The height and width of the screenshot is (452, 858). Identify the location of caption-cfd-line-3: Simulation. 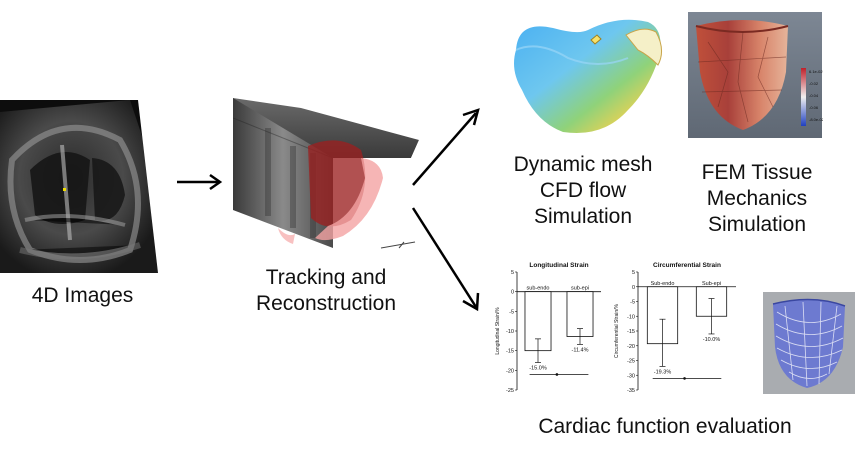
(583, 216).